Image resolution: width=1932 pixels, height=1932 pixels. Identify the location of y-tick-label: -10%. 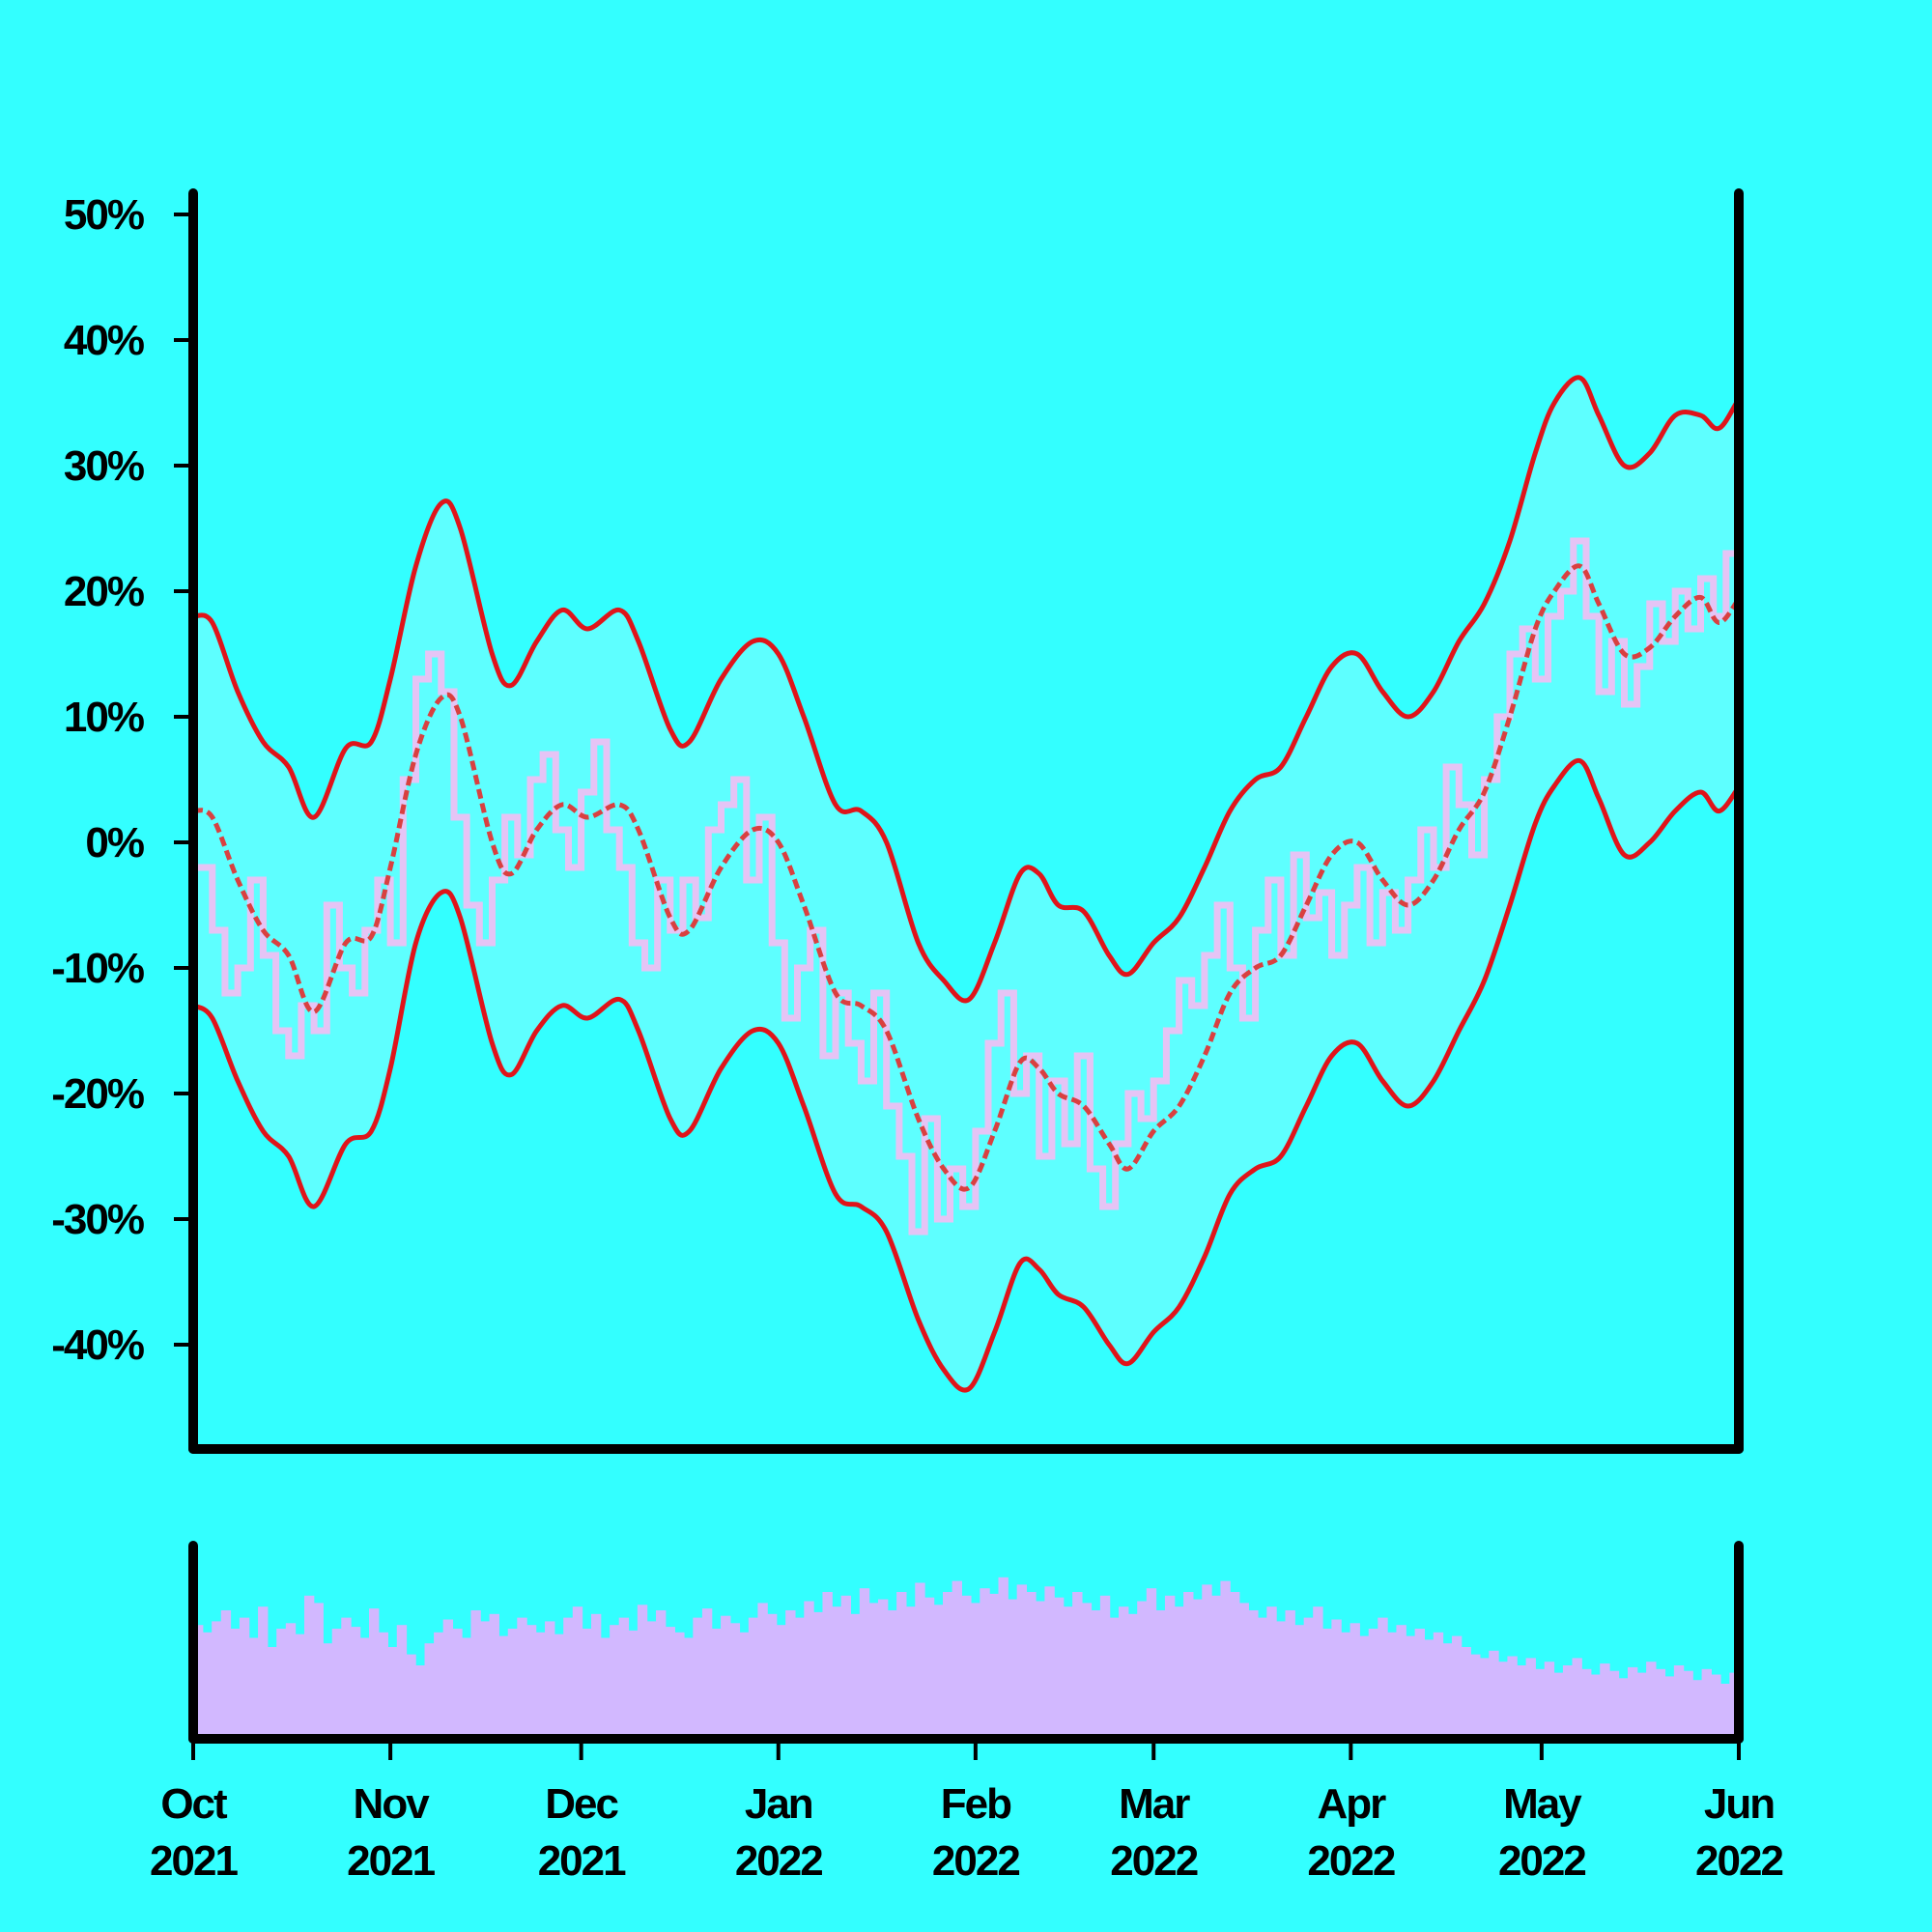
(97, 968).